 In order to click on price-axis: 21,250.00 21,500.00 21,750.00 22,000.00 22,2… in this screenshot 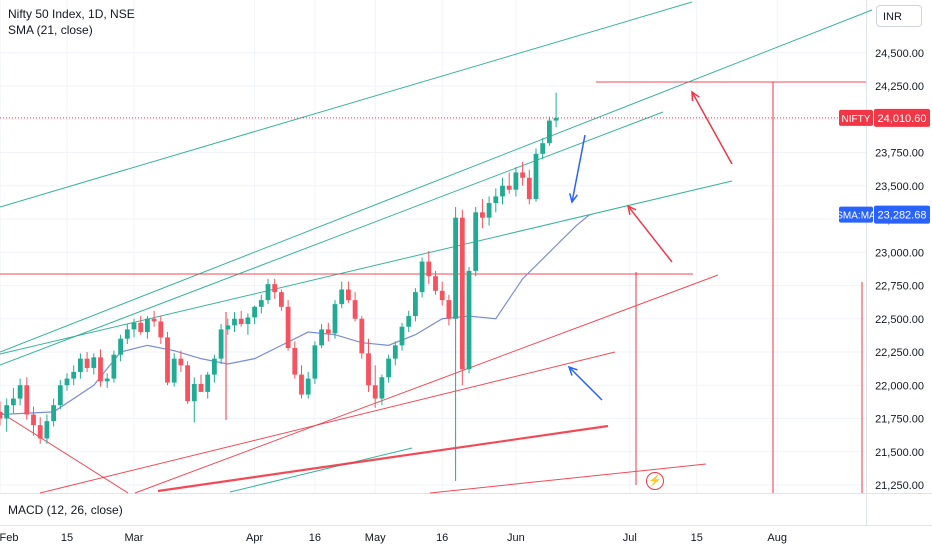, I will do `click(899, 270)`.